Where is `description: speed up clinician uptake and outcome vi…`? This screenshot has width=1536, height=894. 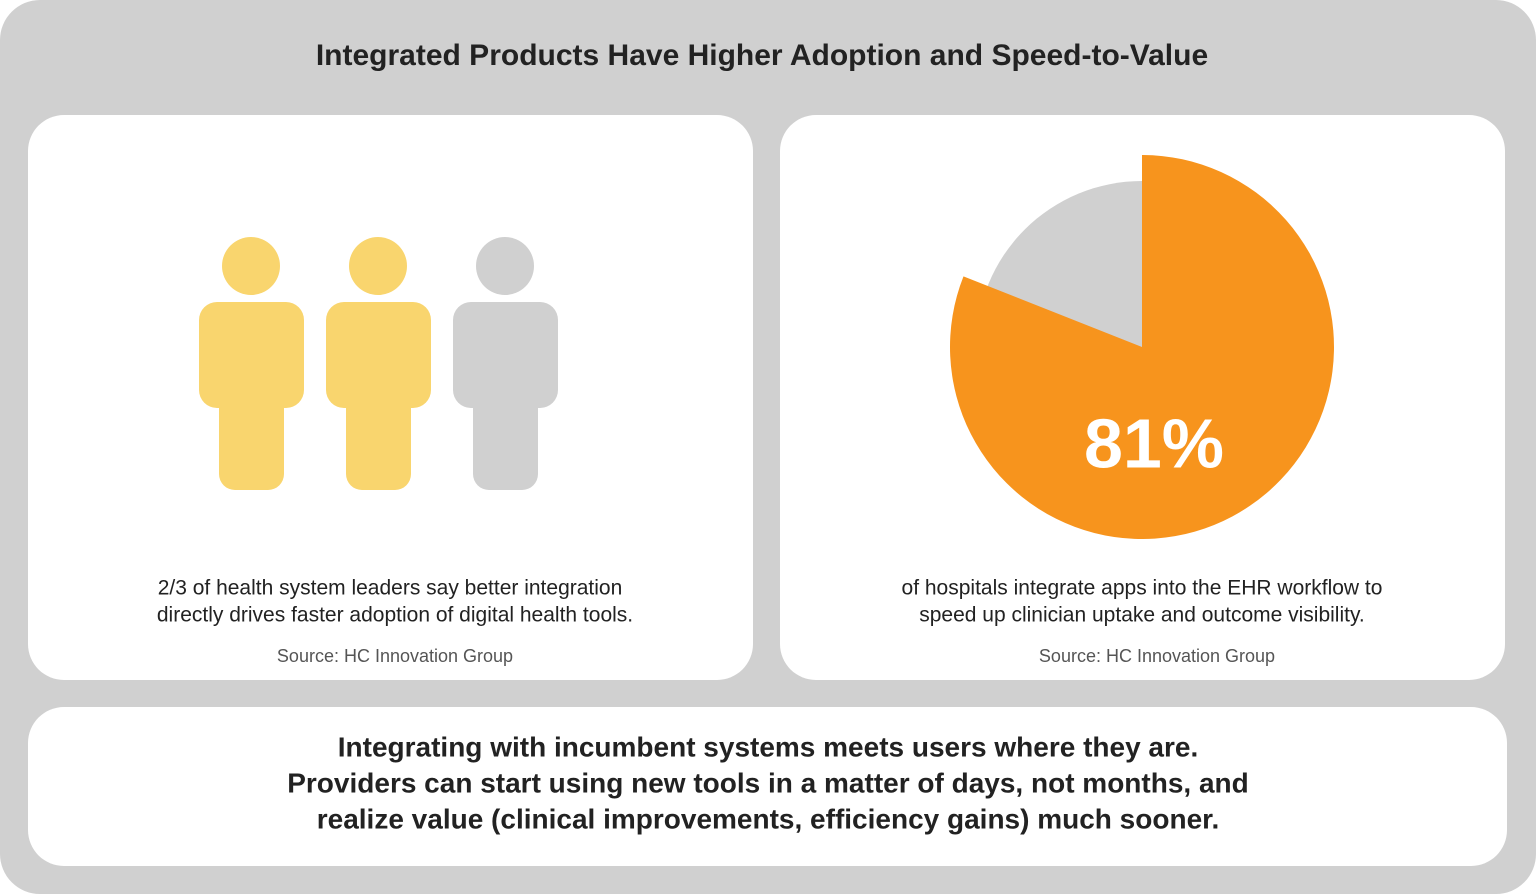 description: speed up clinician uptake and outcome vi… is located at coordinates (1142, 615).